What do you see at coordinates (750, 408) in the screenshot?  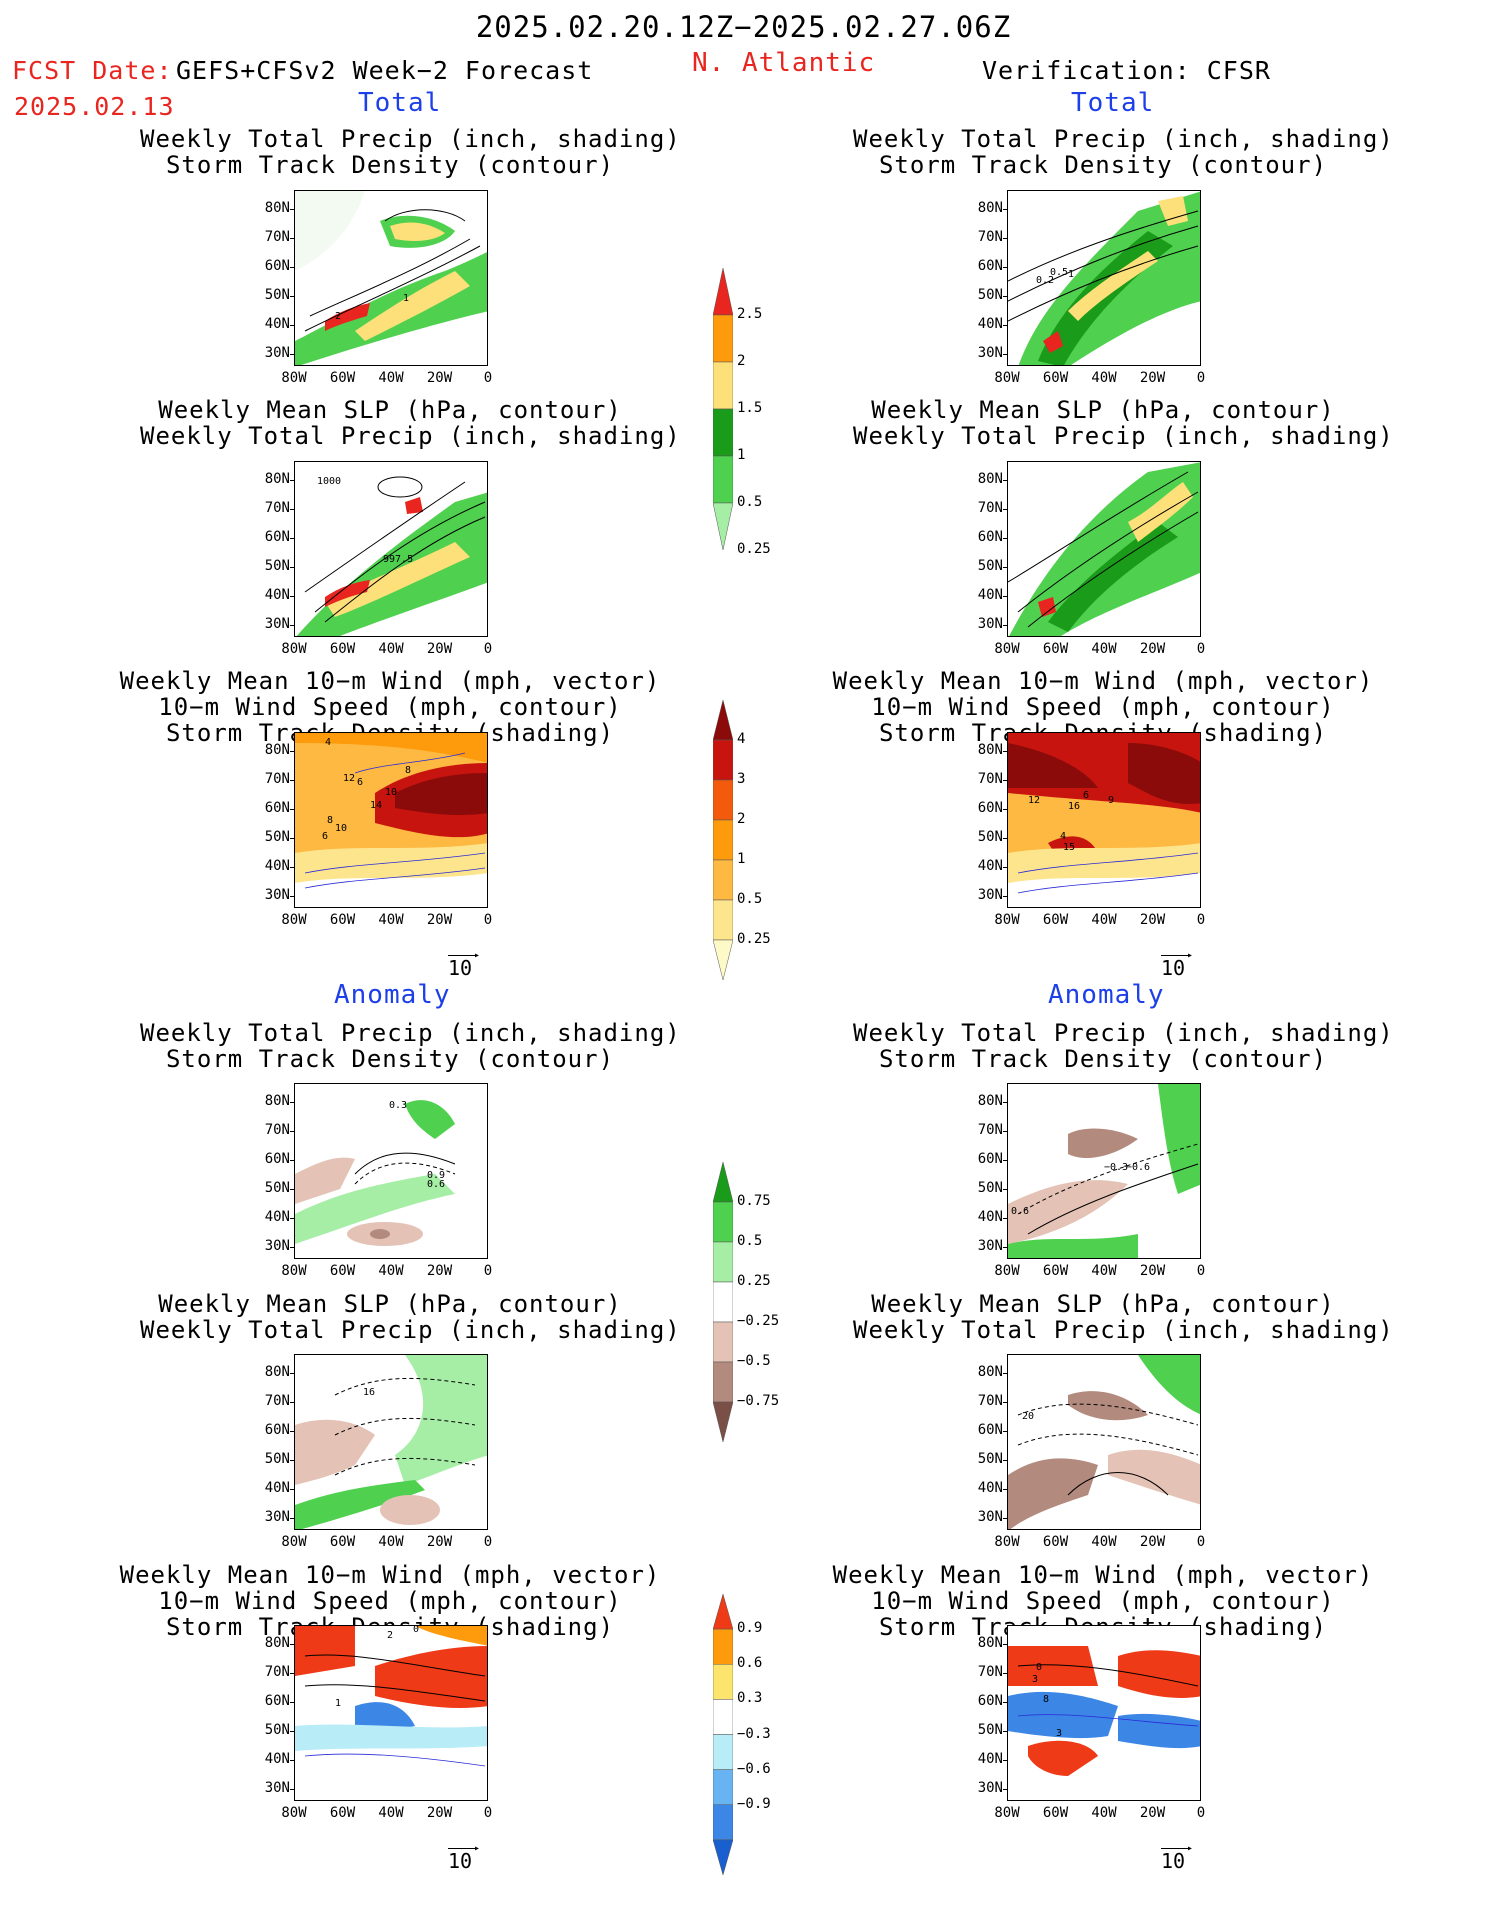 I see `colorbar-label: 1.5` at bounding box center [750, 408].